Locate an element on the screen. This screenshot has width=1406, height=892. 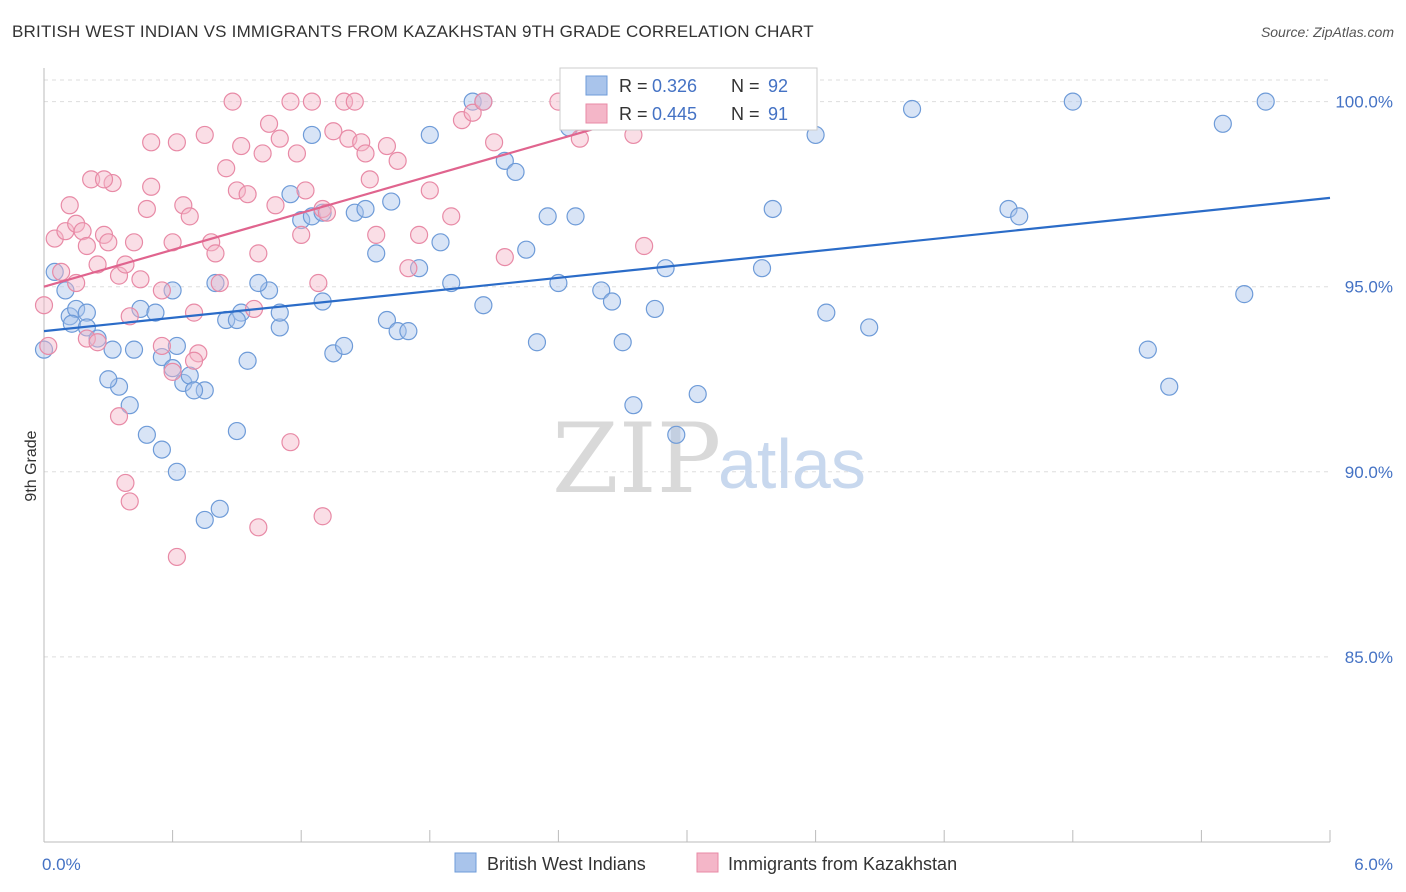
watermark: ZIP atlas is located at coordinates (709, 459).